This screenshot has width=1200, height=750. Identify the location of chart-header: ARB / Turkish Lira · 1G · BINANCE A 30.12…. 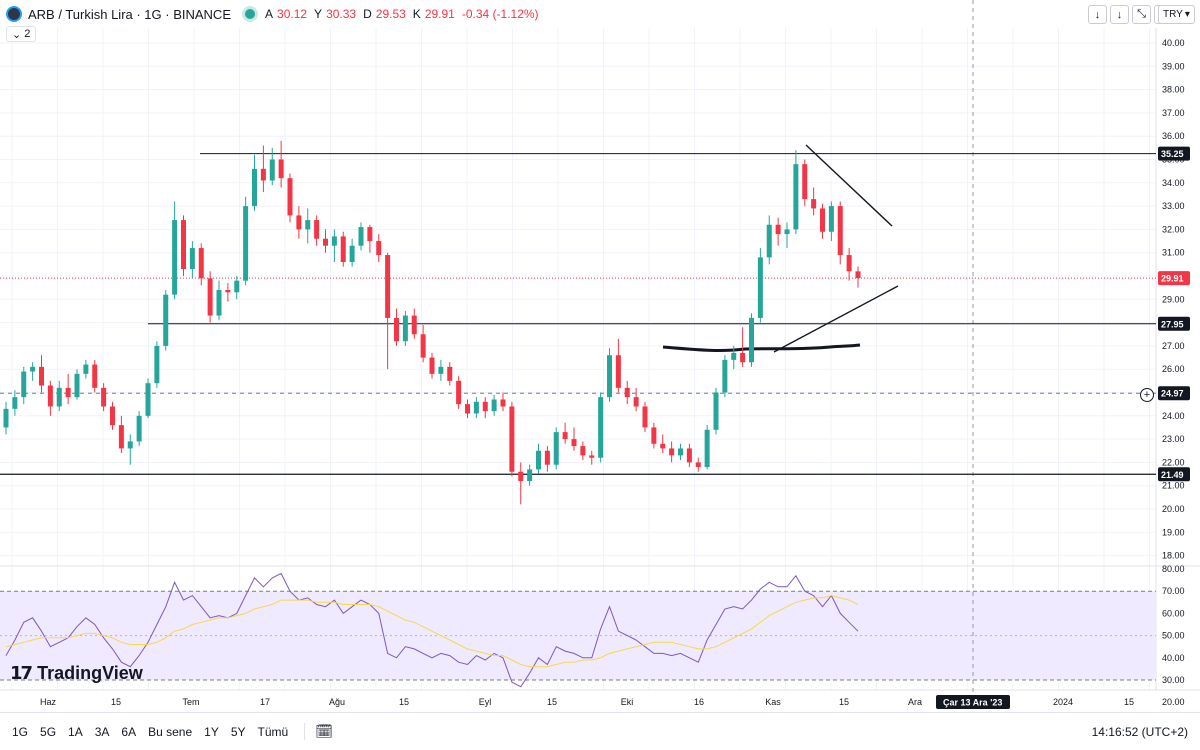
(575, 14).